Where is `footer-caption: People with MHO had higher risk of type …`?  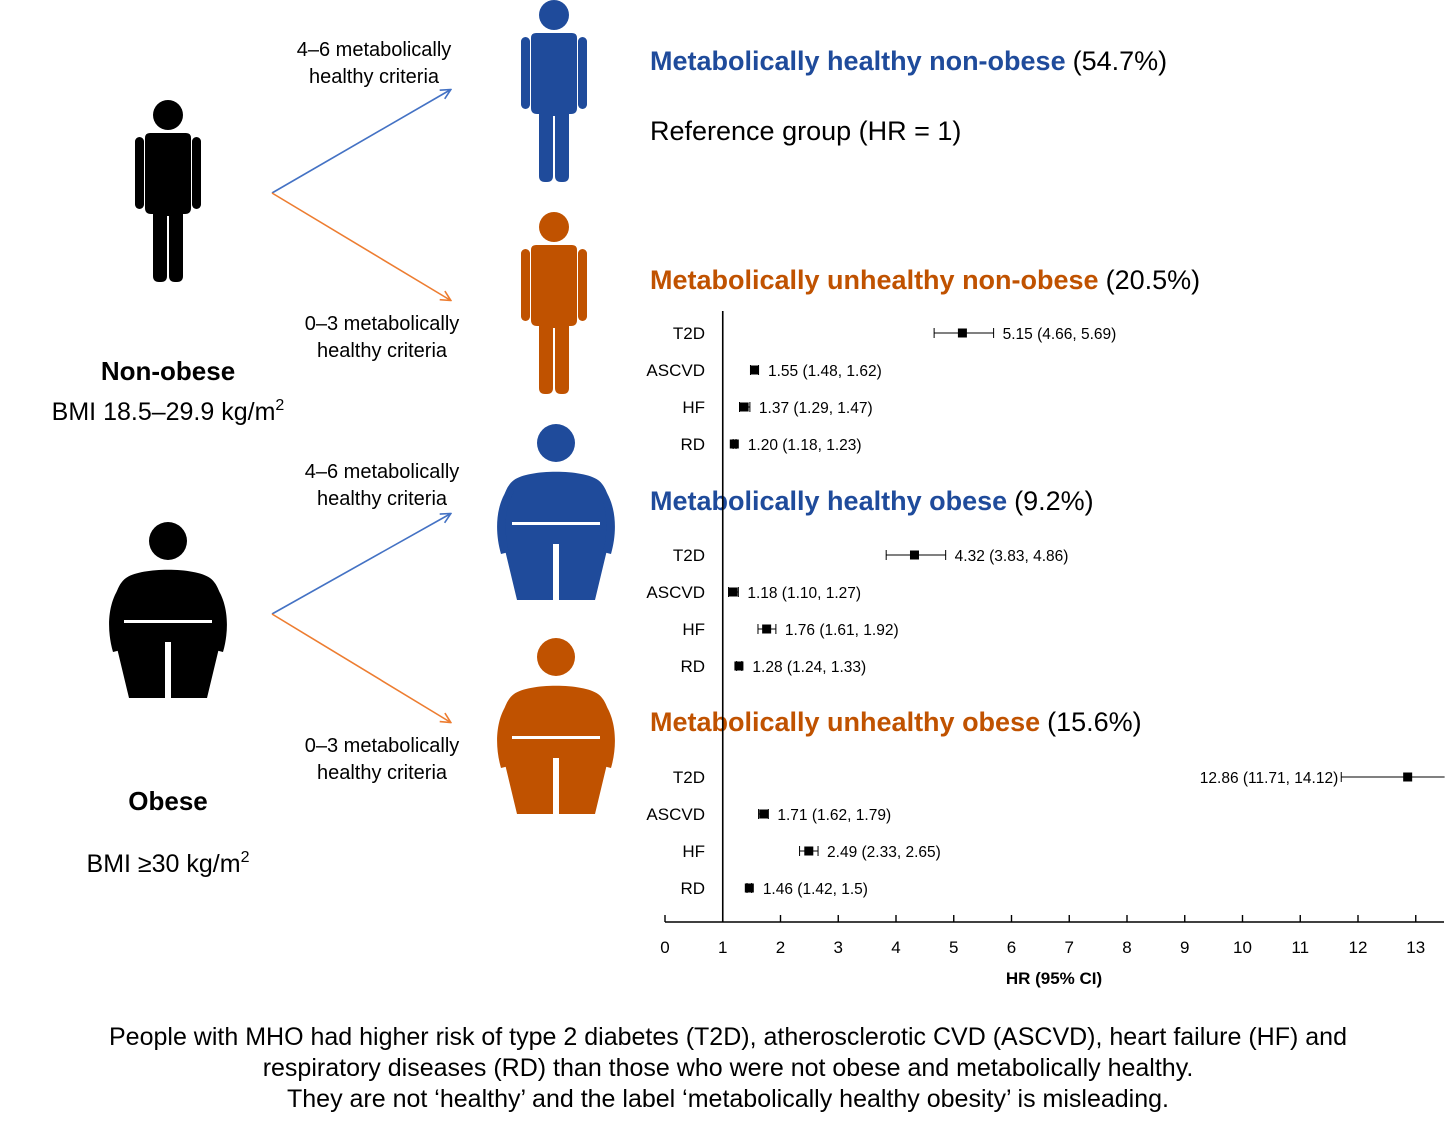 footer-caption: People with MHO had higher risk of type … is located at coordinates (728, 1068).